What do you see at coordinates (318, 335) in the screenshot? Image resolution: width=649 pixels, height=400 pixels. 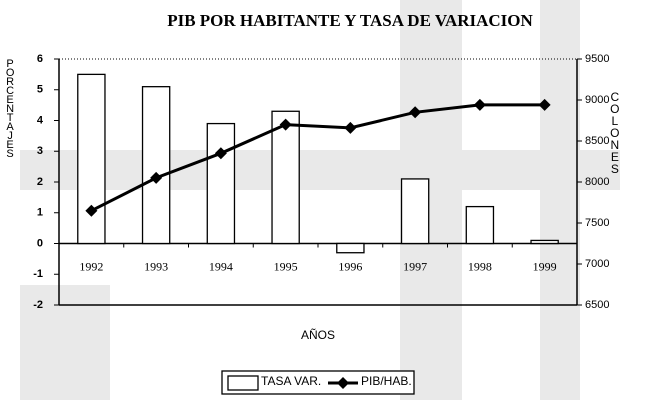 I see `x-axis-label: AÑOS` at bounding box center [318, 335].